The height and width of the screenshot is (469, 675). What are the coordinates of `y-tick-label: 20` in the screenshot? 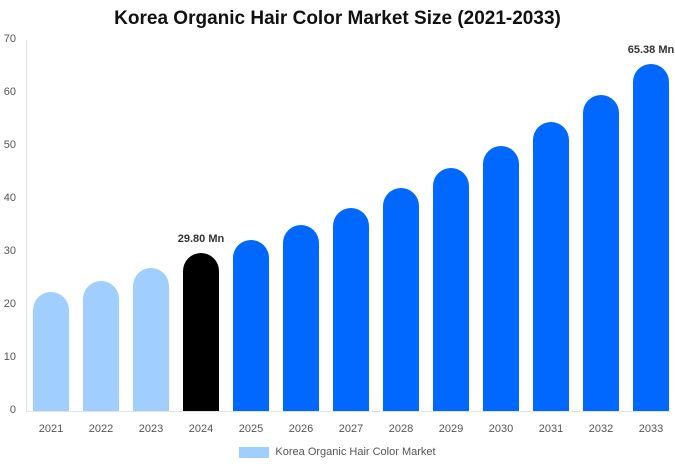 It's located at (9, 304).